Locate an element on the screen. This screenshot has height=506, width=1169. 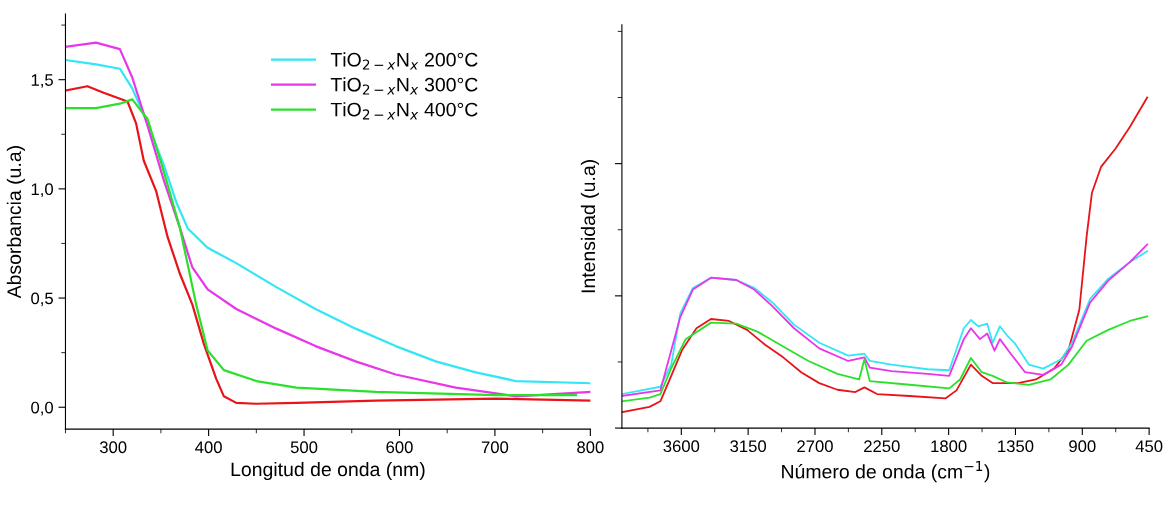
x-tick-label: 1350 is located at coordinates (1016, 446).